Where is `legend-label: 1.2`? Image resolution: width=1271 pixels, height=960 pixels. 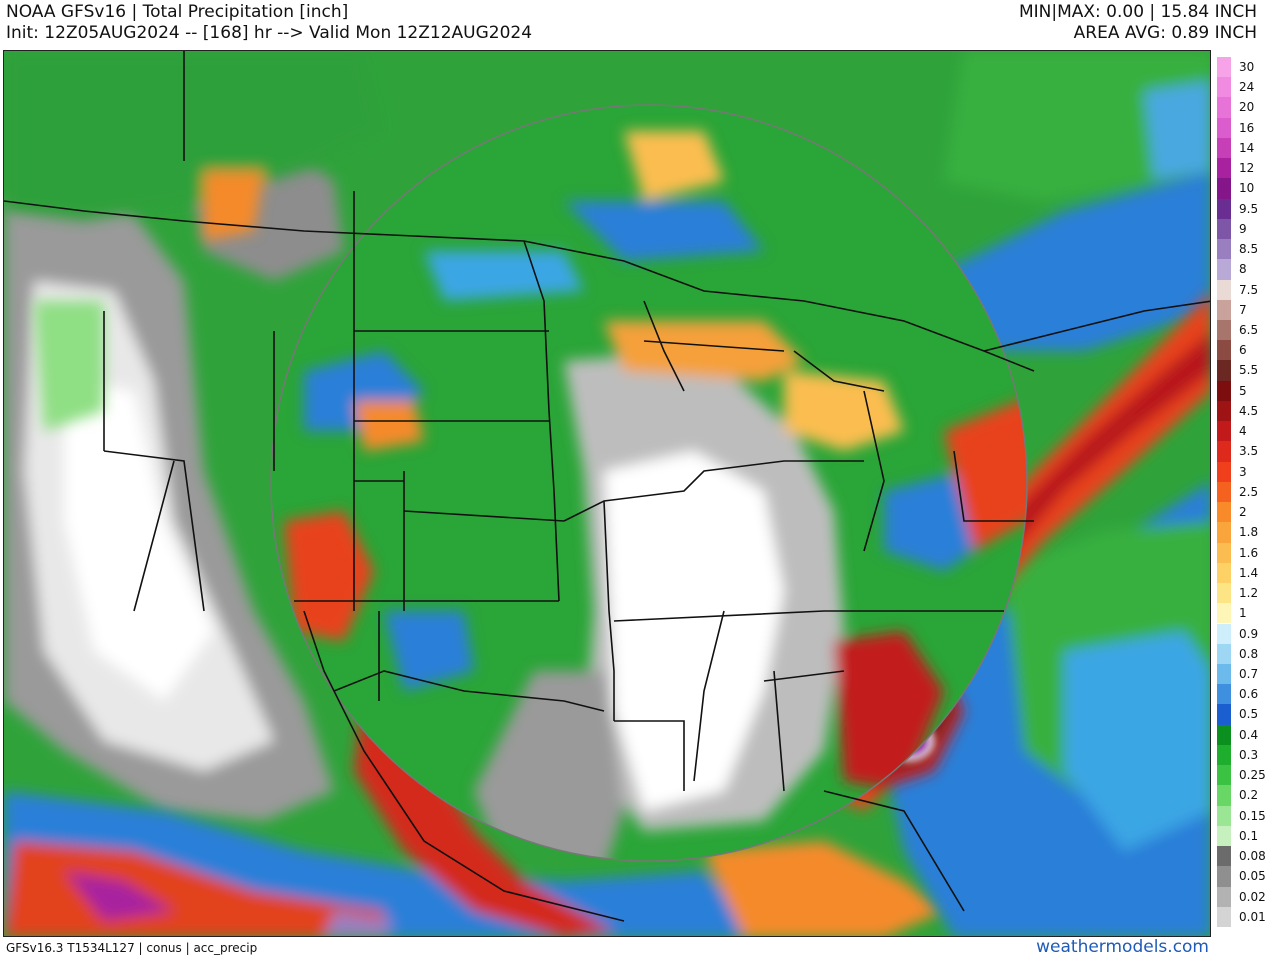
legend-label: 1.2 is located at coordinates (1249, 593).